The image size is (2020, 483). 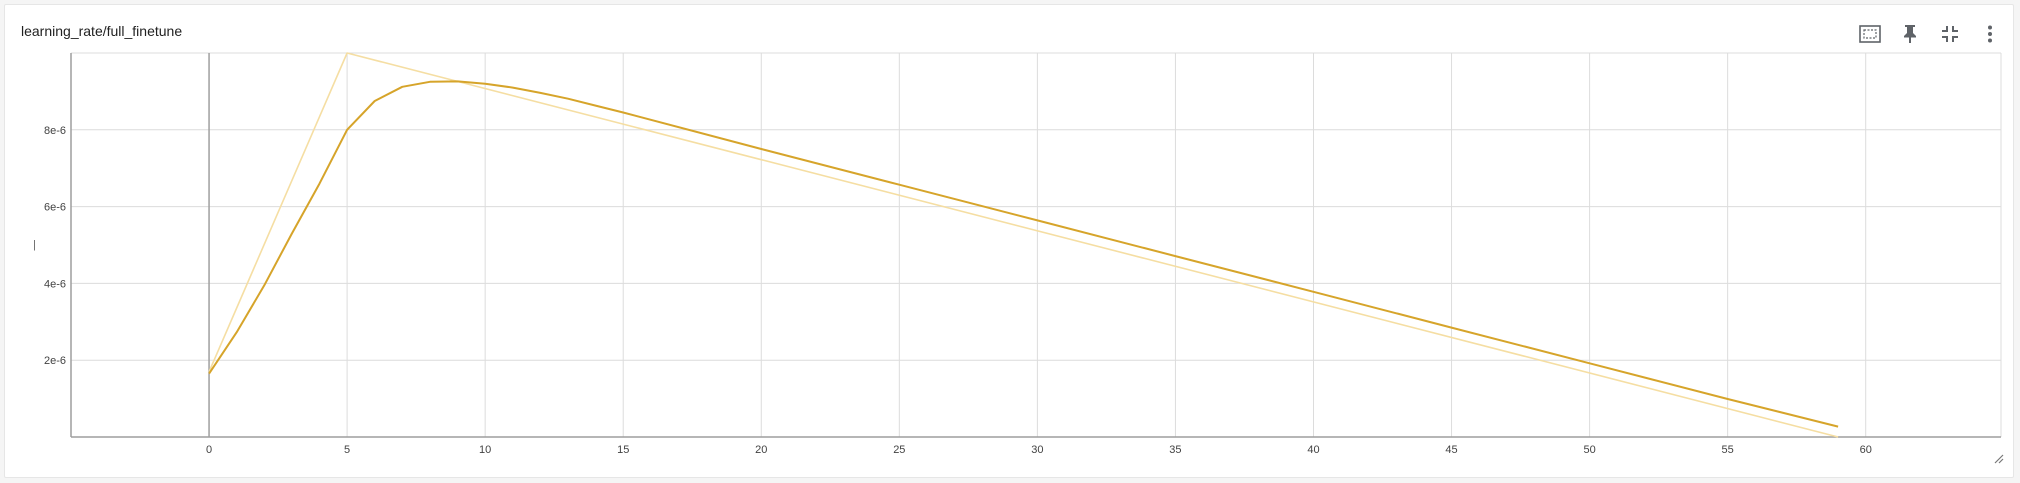 I want to click on y-axis-label: |, so click(x=34, y=245).